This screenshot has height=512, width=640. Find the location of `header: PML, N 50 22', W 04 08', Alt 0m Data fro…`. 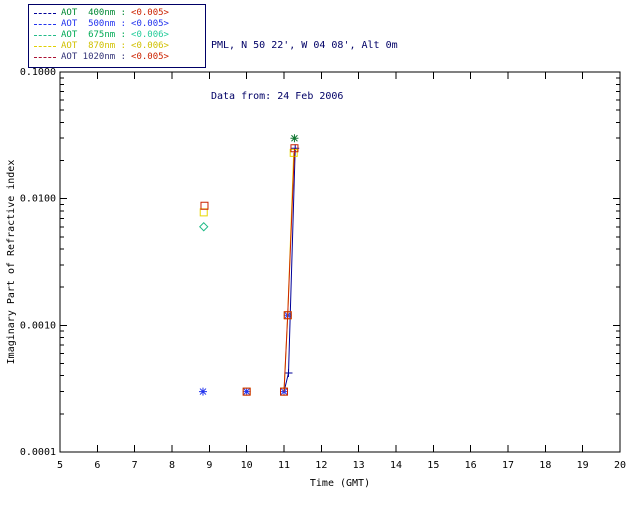

header: PML, N 50 22', W 04 08', Alt 0m Data fro… is located at coordinates (304, 71).